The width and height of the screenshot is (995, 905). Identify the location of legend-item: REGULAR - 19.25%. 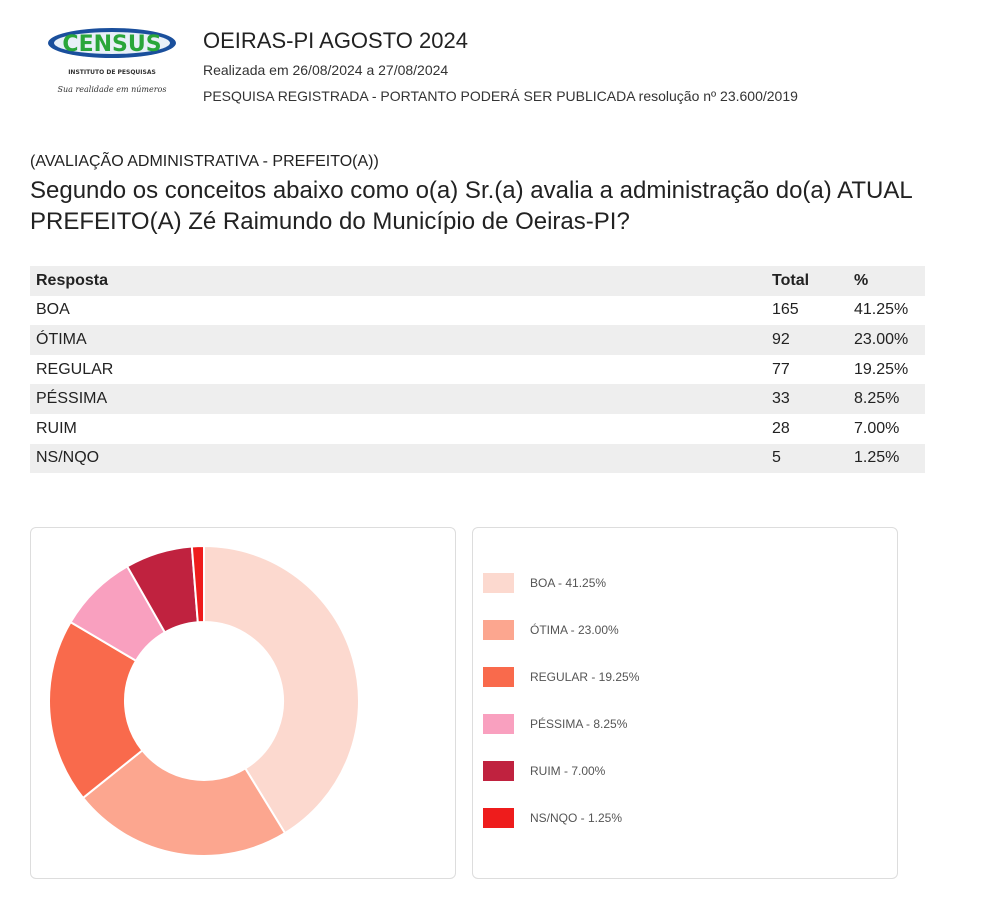
(561, 677).